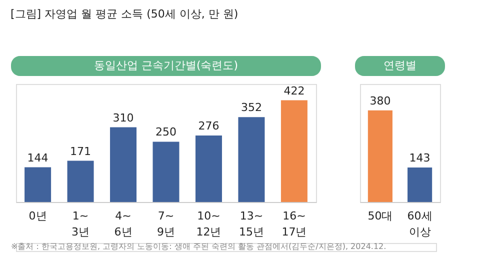  What do you see at coordinates (209, 224) in the screenshot?
I see `x-tick-label: 10~12년` at bounding box center [209, 224].